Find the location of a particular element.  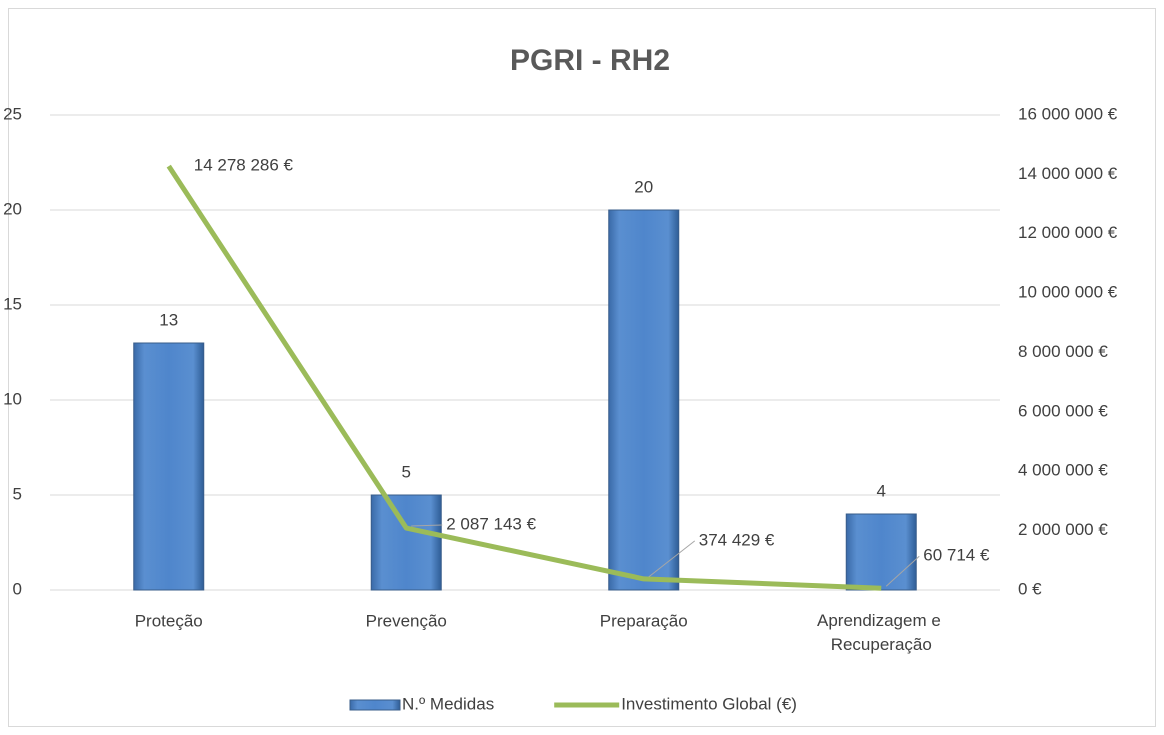

bar-value-label: 20 is located at coordinates (643, 186).